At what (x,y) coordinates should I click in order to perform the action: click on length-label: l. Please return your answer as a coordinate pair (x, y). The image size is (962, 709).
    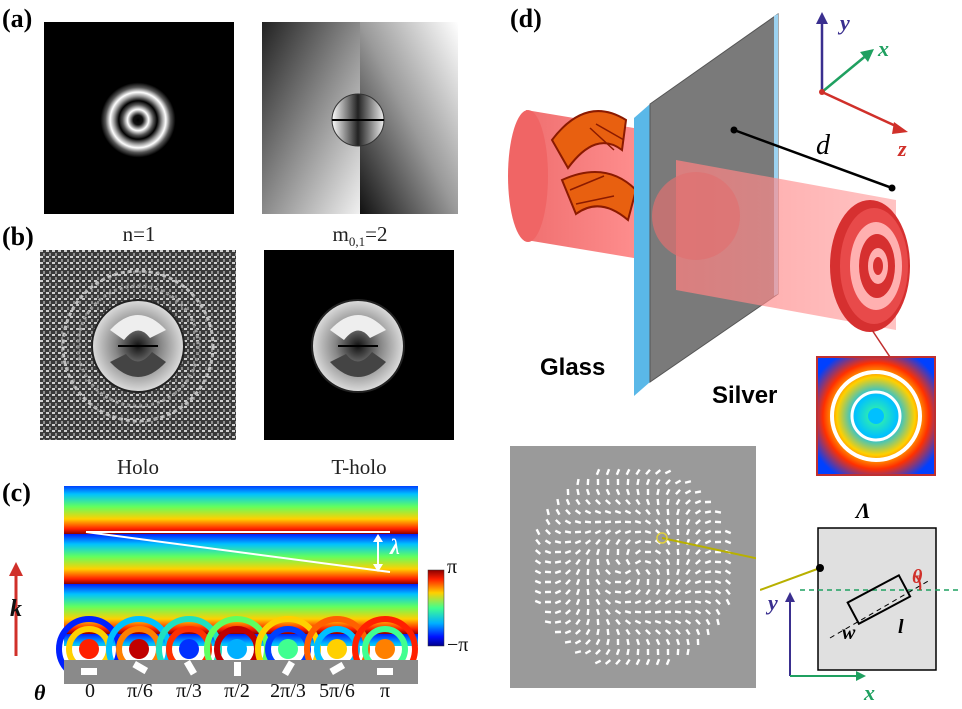
    Looking at the image, I should click on (901, 627).